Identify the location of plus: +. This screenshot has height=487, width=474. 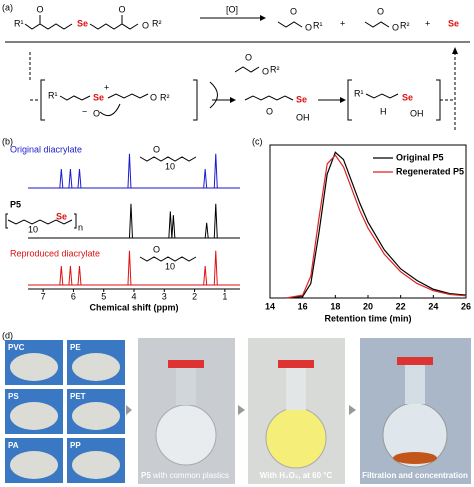
(342, 23).